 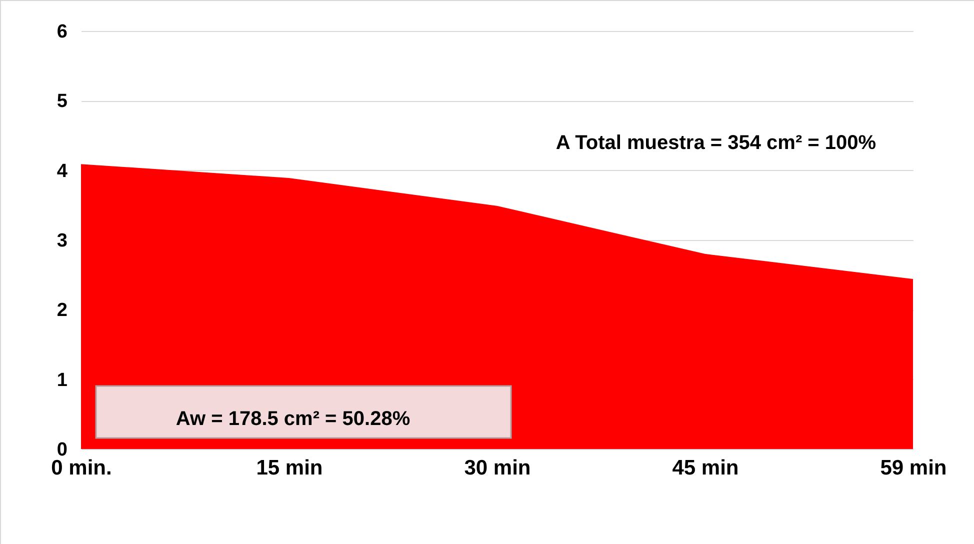 I want to click on y-tick-label: 2, so click(x=62, y=311).